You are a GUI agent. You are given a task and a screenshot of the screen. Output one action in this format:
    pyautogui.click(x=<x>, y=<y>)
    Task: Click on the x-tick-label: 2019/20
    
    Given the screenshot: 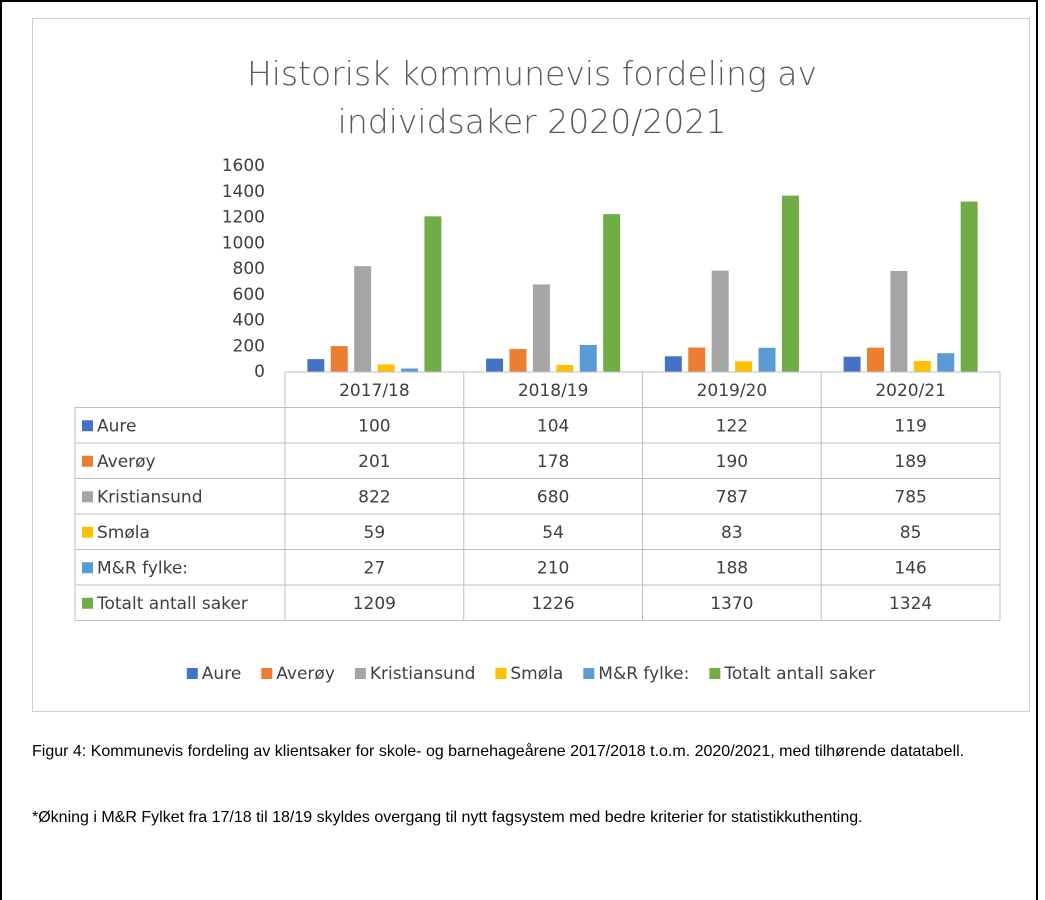 What is the action you would take?
    pyautogui.click(x=732, y=391)
    